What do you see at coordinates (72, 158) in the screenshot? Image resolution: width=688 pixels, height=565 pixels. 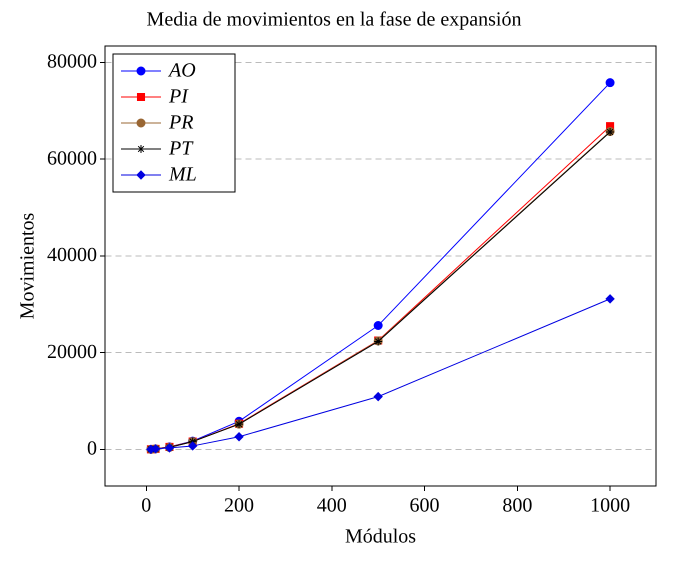 I see `y-tick-label: 60000` at bounding box center [72, 158].